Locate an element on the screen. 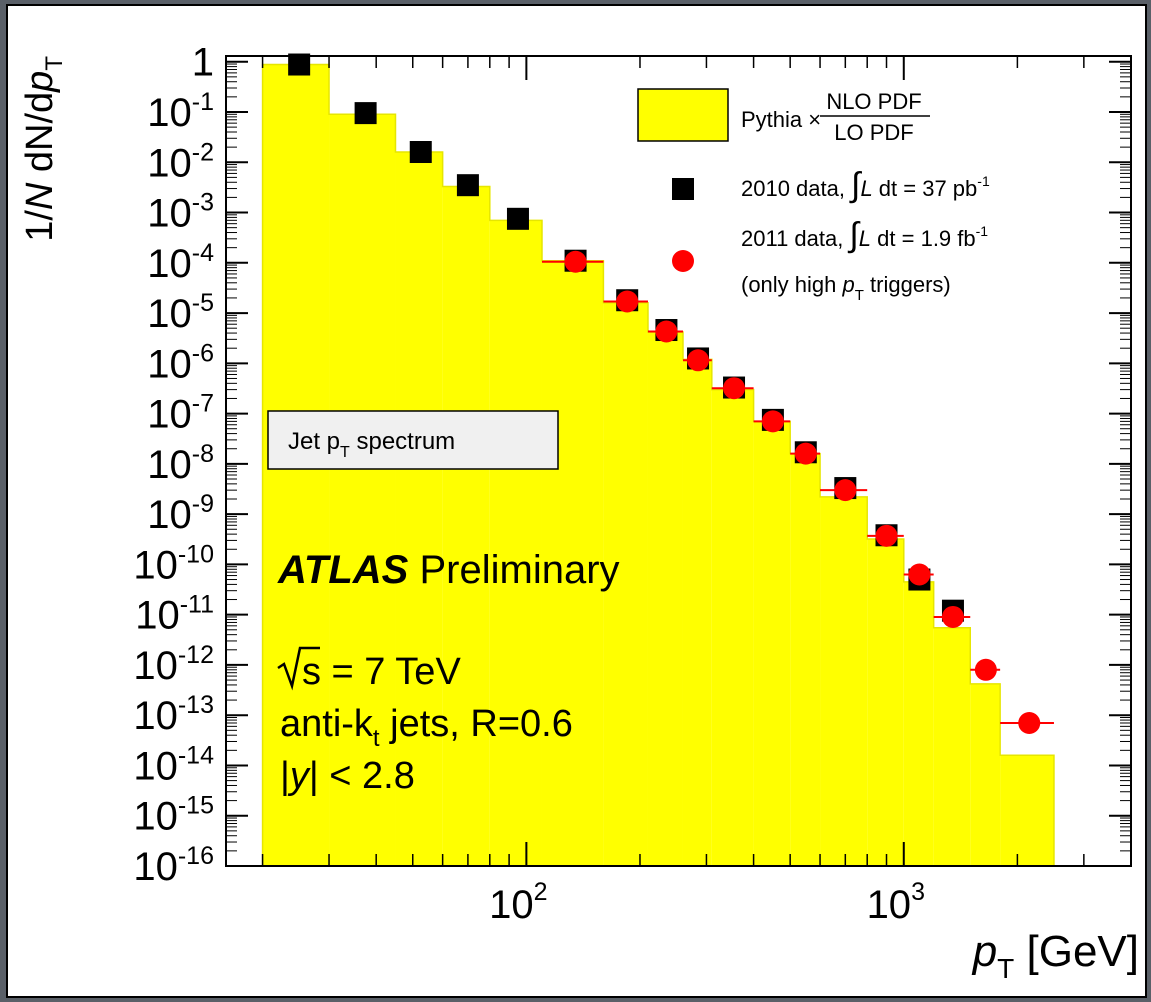 The image size is (1151, 1002). energy-label: s = 7 TeV is located at coordinates (381, 672).